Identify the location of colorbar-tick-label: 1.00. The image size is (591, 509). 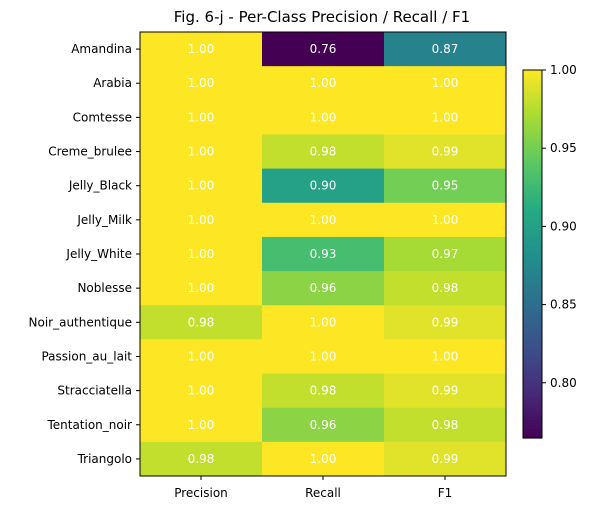
(563, 70).